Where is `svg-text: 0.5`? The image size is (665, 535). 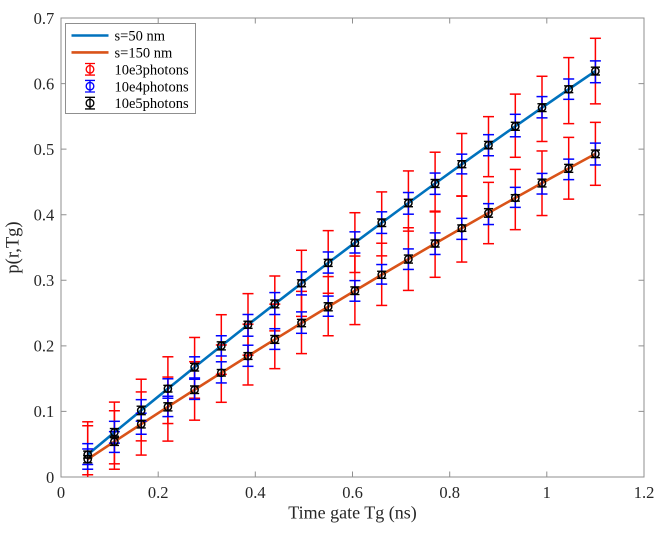
svg-text: 0.5 is located at coordinates (44, 149).